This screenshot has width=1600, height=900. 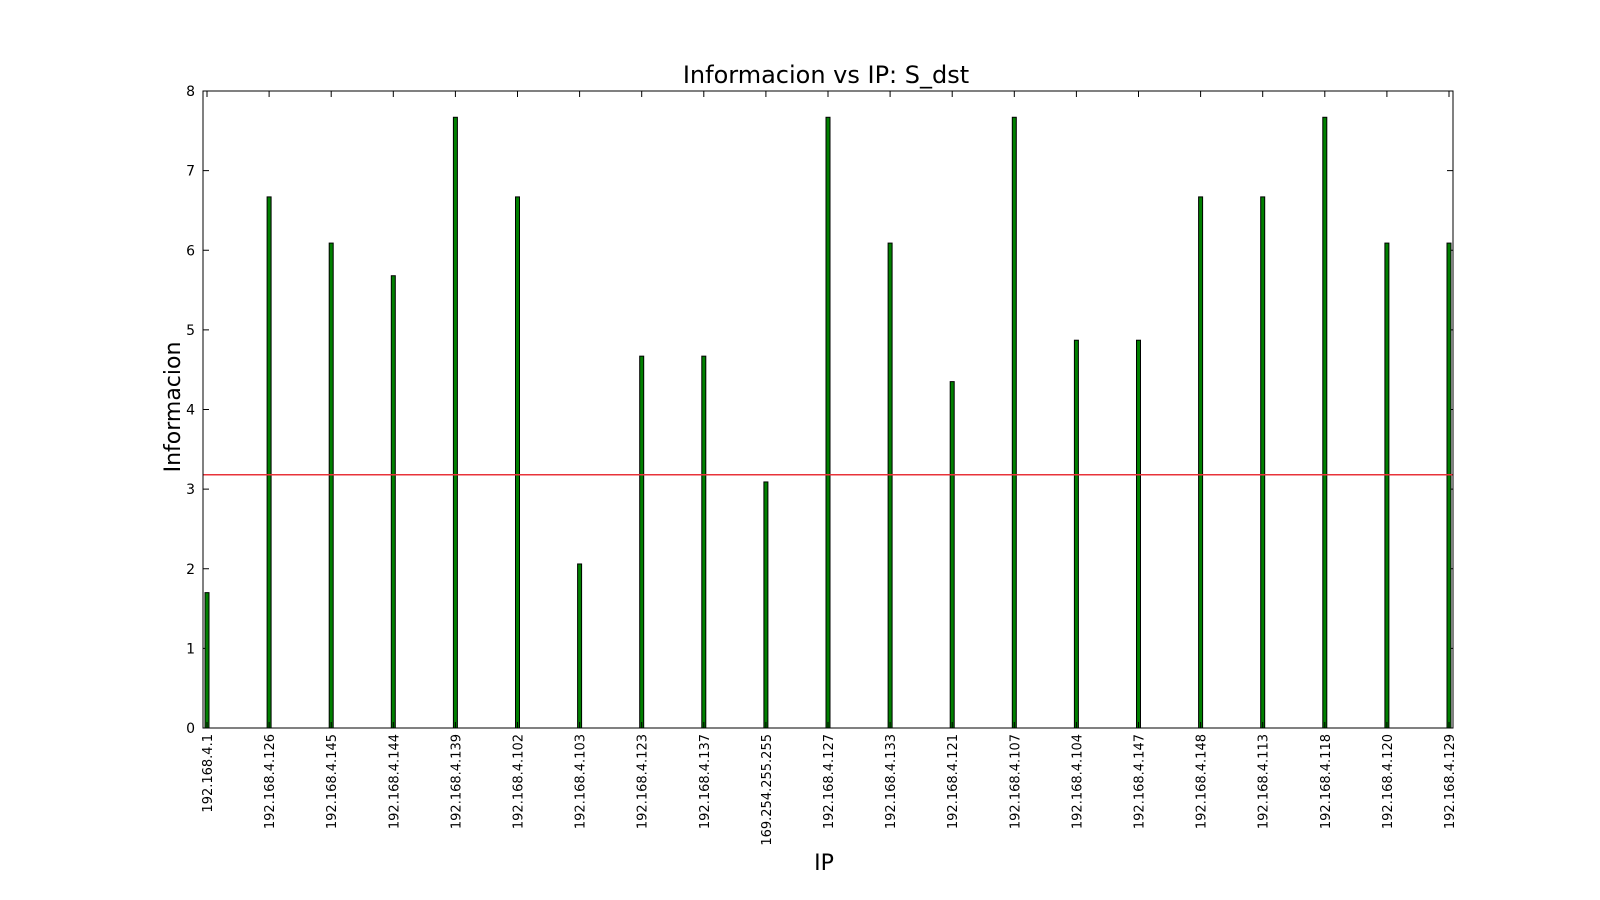 I want to click on x-tick-label: 192.168.4.123, so click(x=643, y=781).